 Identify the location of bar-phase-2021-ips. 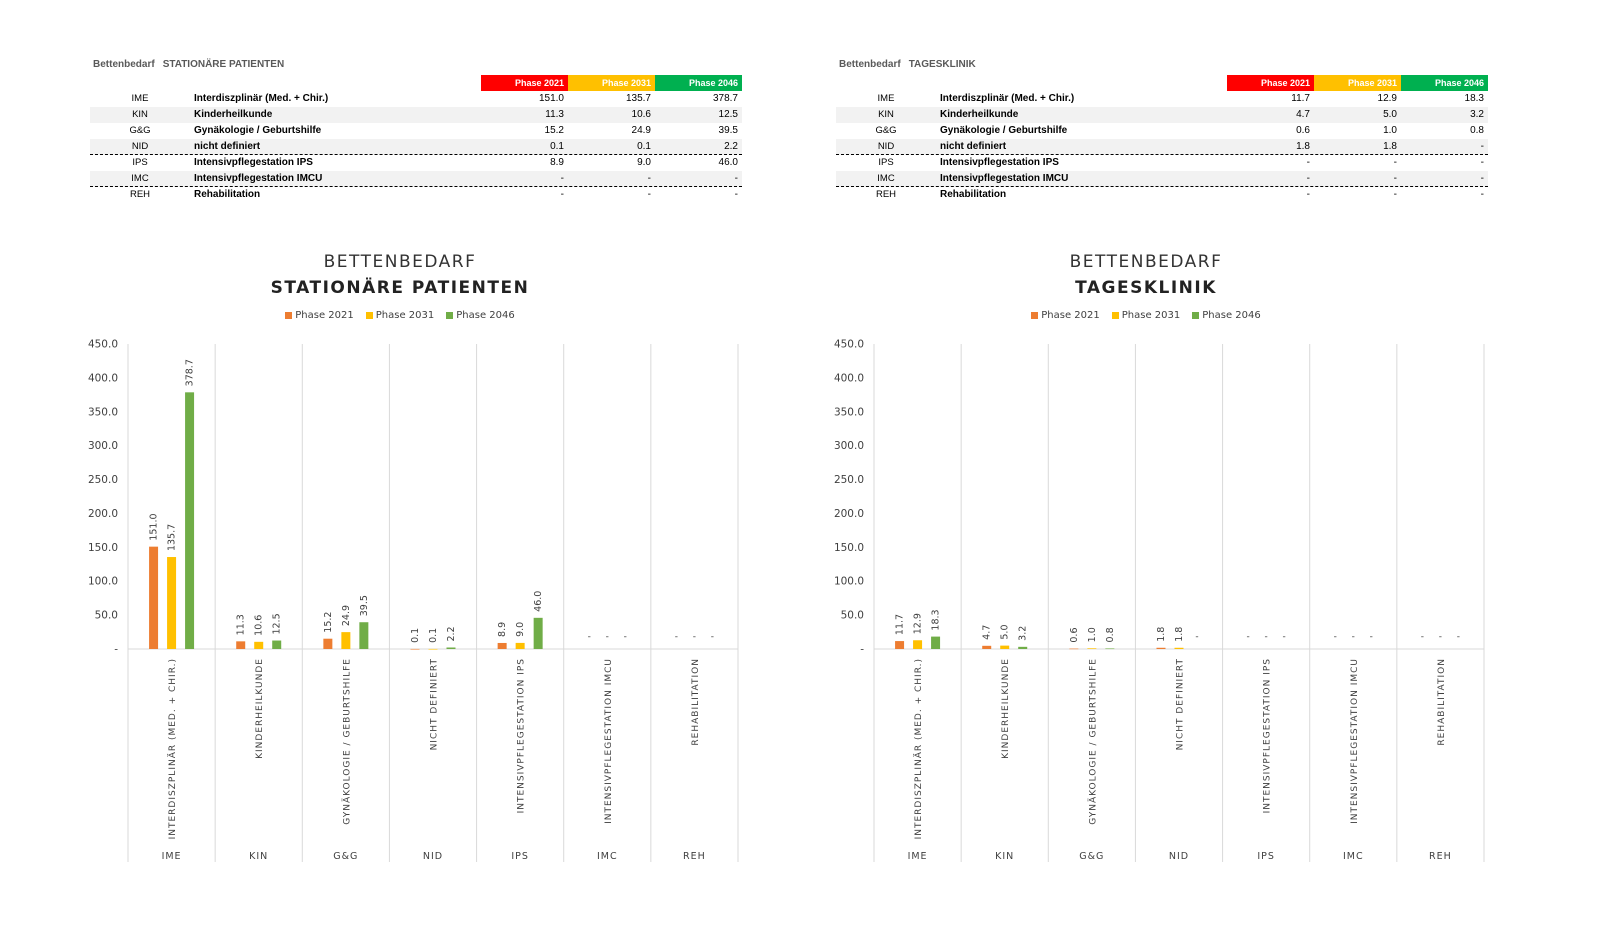
(502, 645).